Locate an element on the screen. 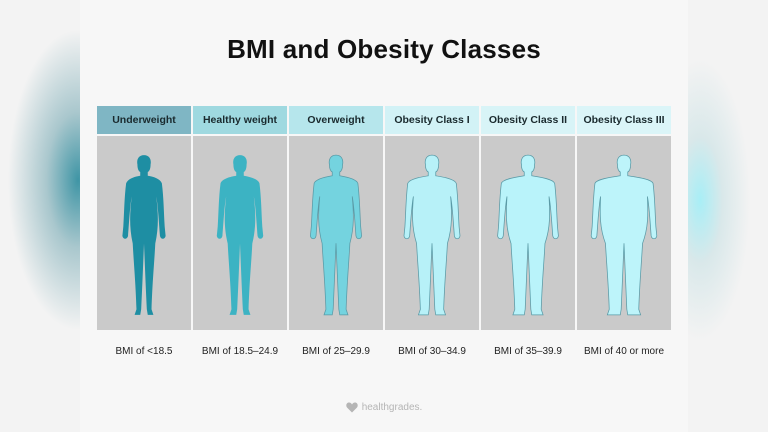 This screenshot has height=432, width=768. bmi-class-column: Overweight BMI of 25–29.9 is located at coordinates (336, 231).